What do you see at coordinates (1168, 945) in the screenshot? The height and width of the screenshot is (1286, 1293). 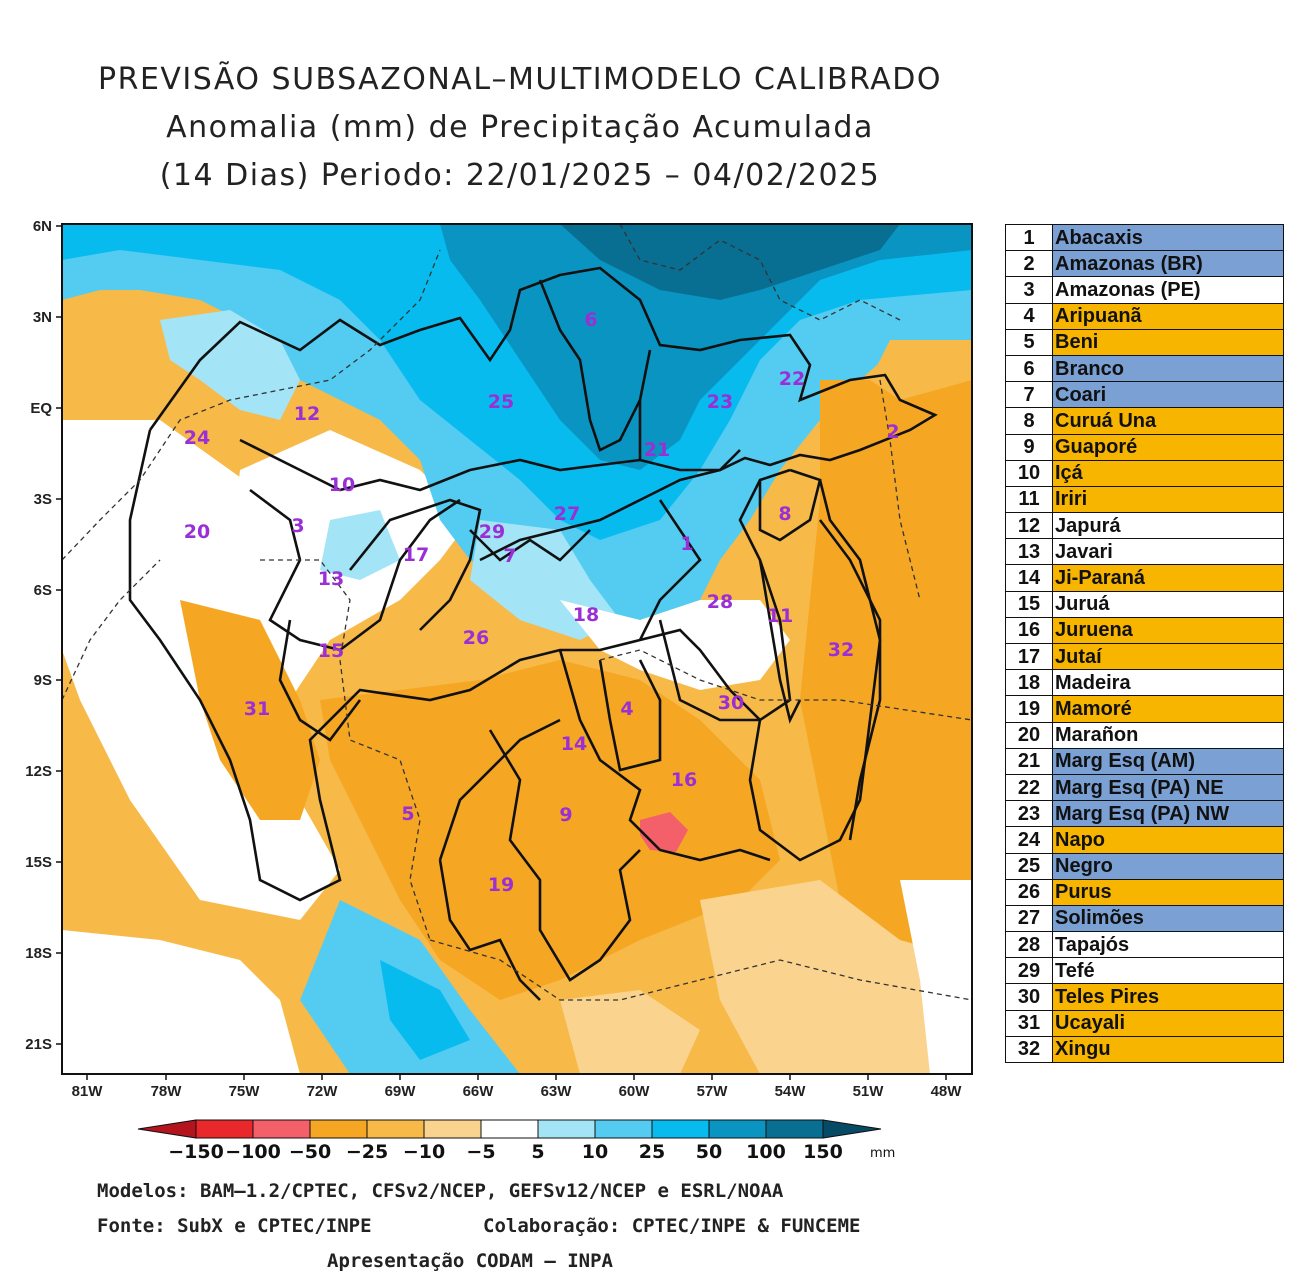 I see `legend-basin-name: Tapajós` at bounding box center [1168, 945].